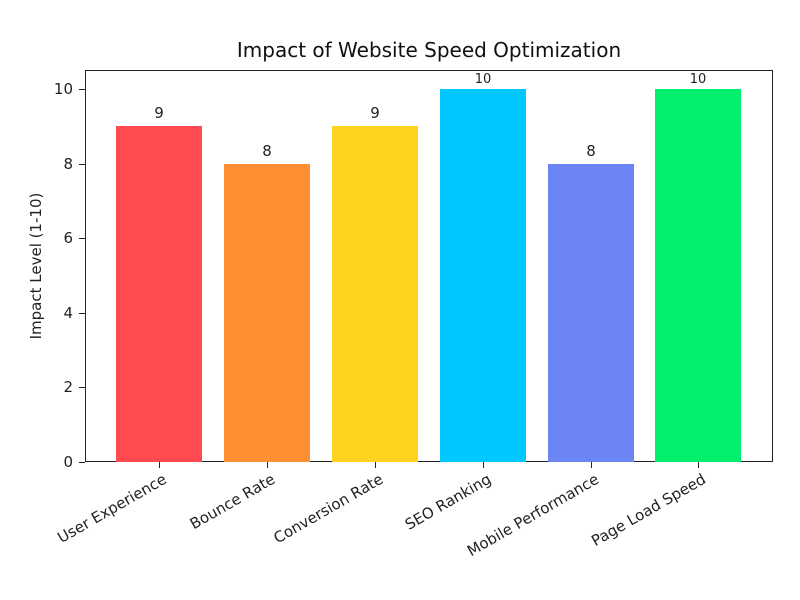 The height and width of the screenshot is (600, 800). Describe the element at coordinates (68, 462) in the screenshot. I see `y-tick-label: 0` at that location.